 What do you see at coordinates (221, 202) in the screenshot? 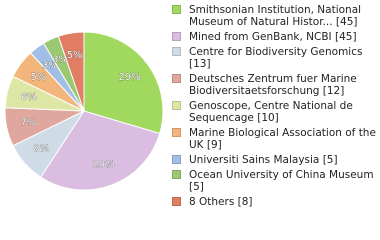
I see `legend-label: 8 Others [8]` at bounding box center [221, 202].